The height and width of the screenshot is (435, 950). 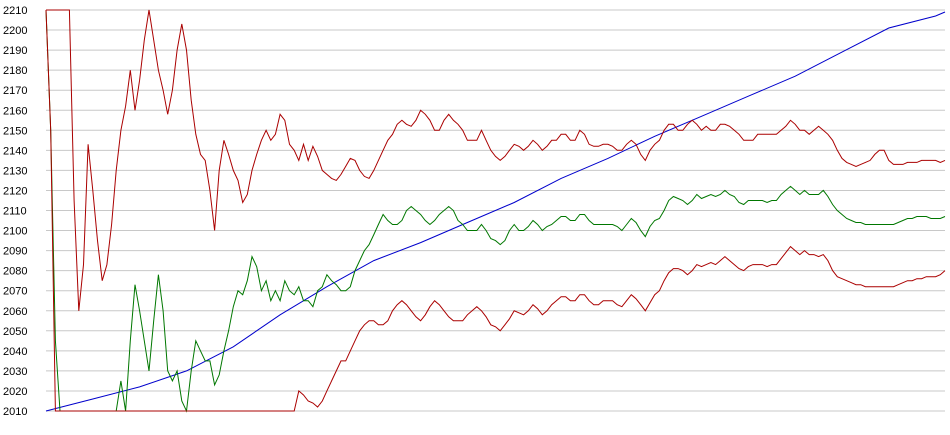 What do you see at coordinates (15, 151) in the screenshot?
I see `y-tick-label: 2140` at bounding box center [15, 151].